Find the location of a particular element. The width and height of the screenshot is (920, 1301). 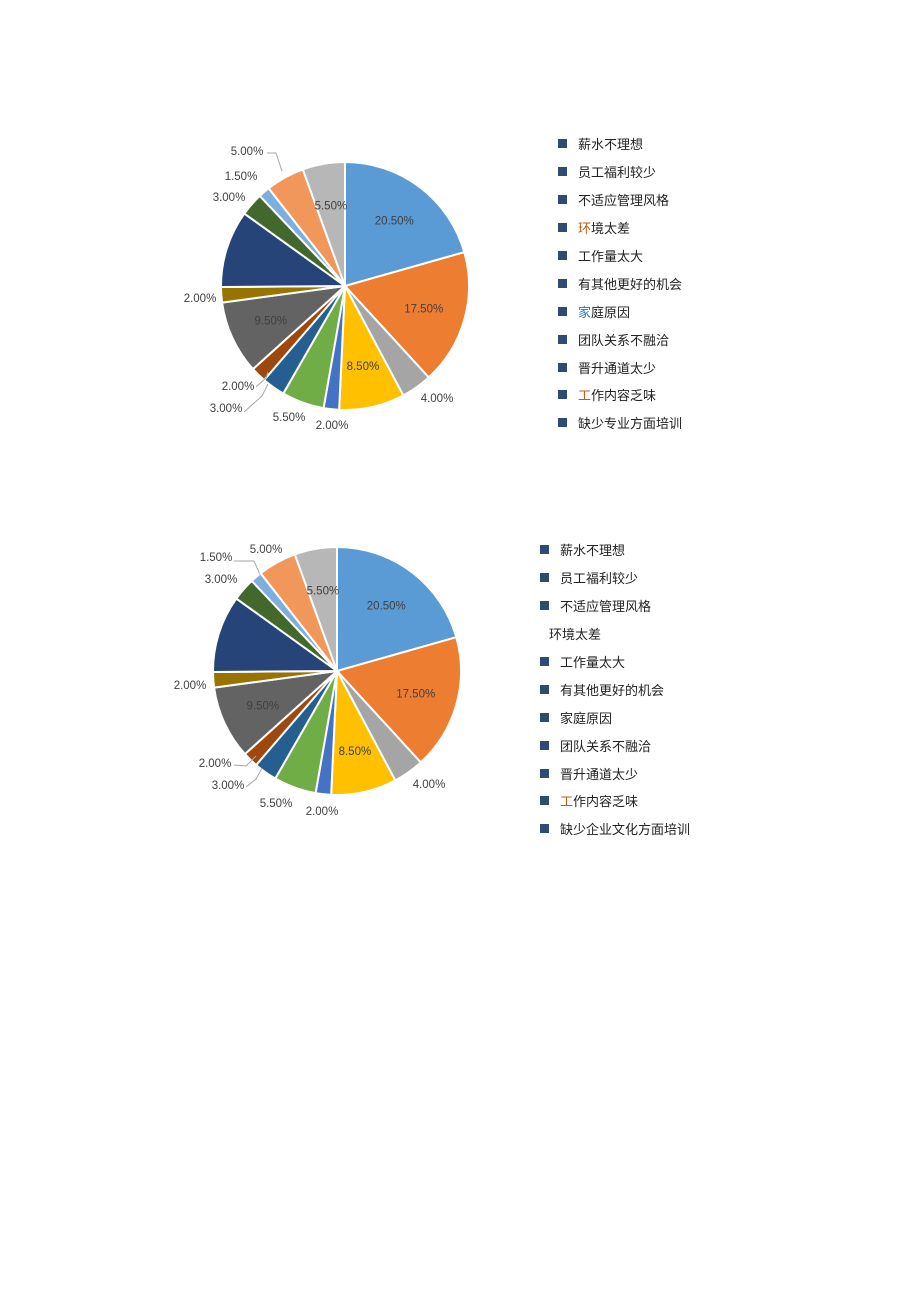

legend-label: 缺少专业方面培训 is located at coordinates (630, 425).